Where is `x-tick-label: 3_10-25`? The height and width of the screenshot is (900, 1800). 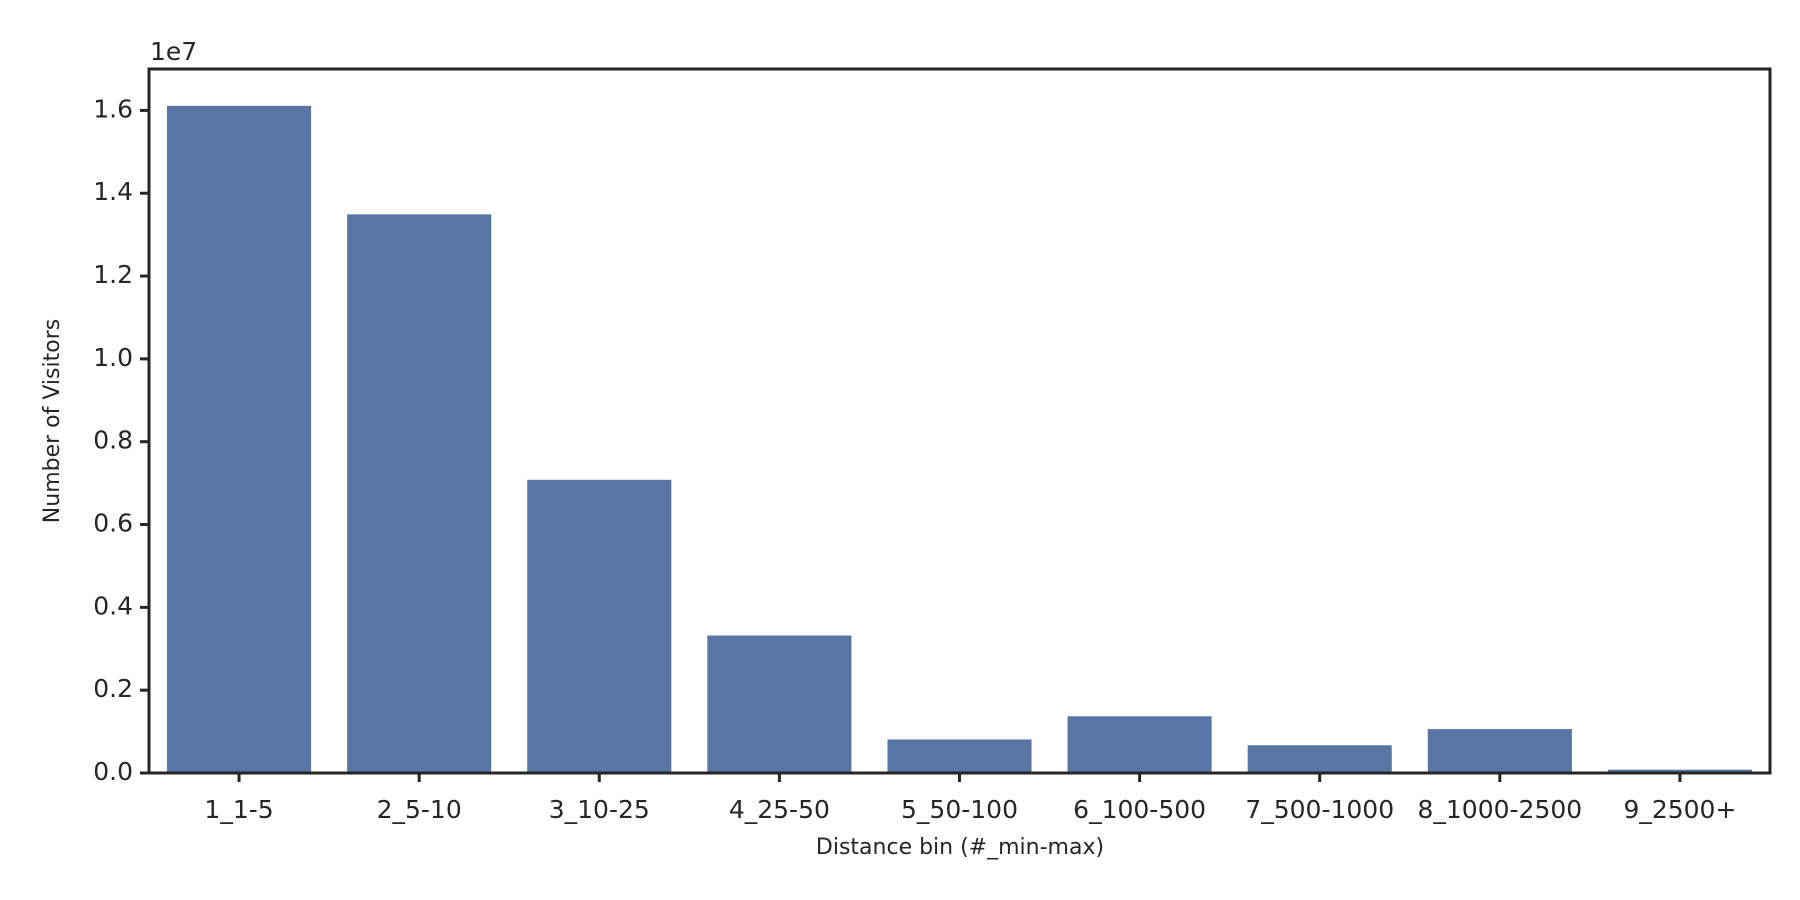 x-tick-label: 3_10-25 is located at coordinates (599, 809).